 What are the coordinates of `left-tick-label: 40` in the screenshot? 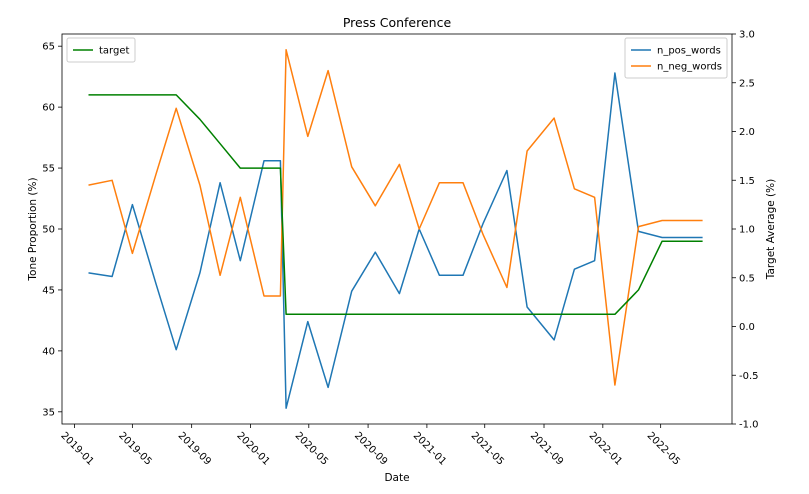 It's located at (48, 351).